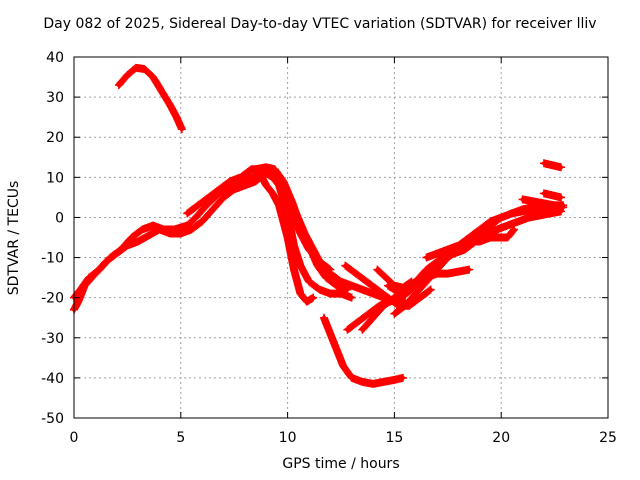 The width and height of the screenshot is (640, 480). I want to click on y-tick-label: 40, so click(55, 58).